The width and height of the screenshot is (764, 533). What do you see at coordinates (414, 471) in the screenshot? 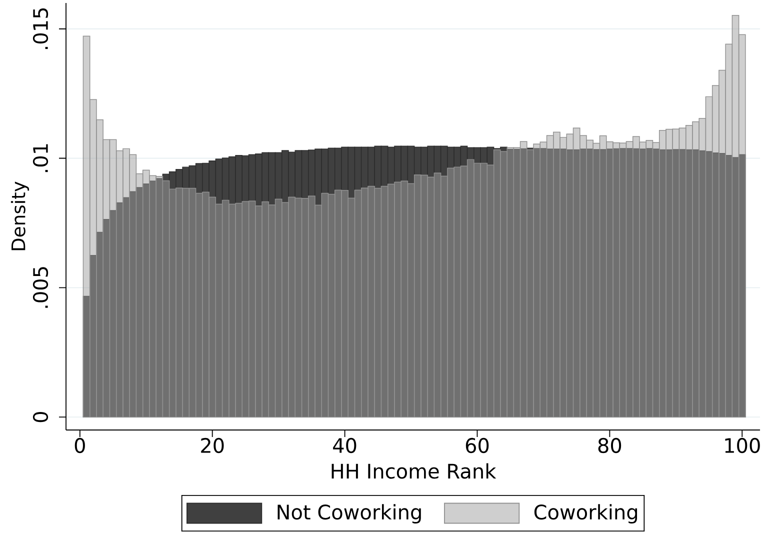
I see `x-axis-title: HH Income Rank` at bounding box center [414, 471].